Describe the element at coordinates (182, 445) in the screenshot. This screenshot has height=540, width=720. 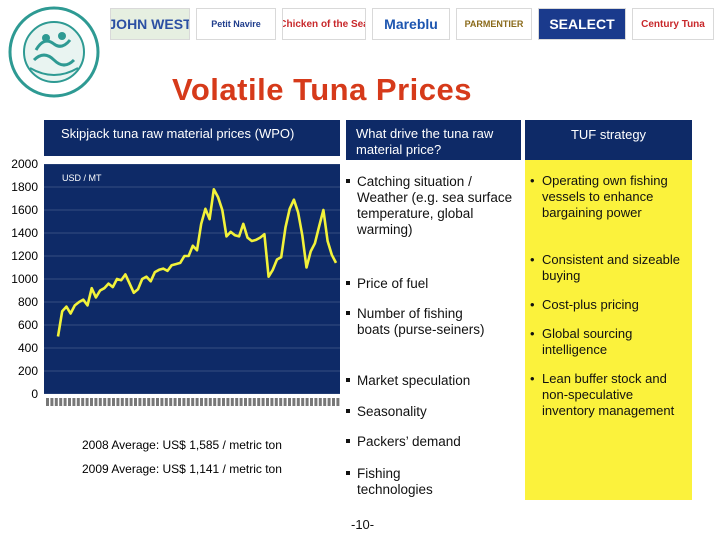
I see `avg-2008: 2008 Average: US$ 1,585 / metric ton` at that location.